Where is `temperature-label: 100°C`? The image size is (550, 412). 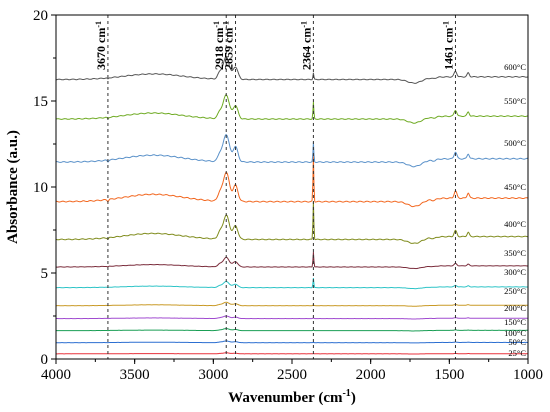
temperature-label: 100°C is located at coordinates (515, 333).